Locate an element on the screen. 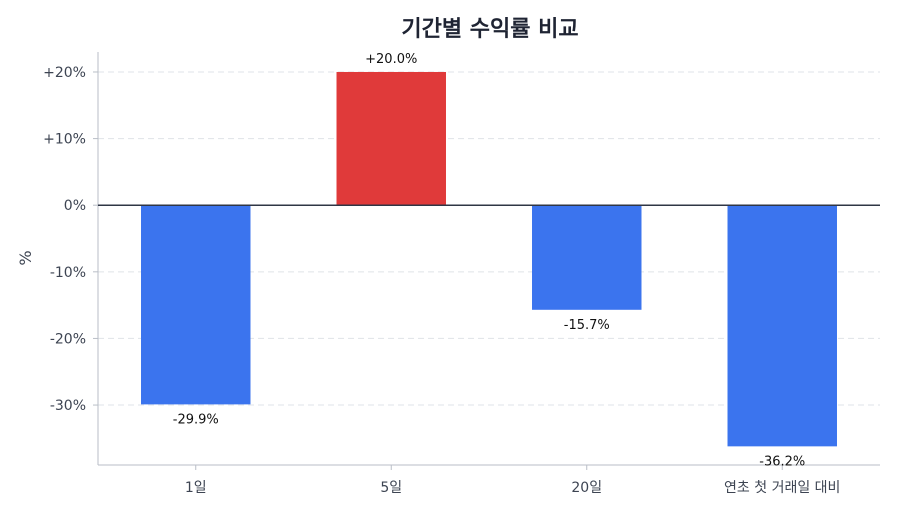 The width and height of the screenshot is (900, 514). y-tick-label: -20% is located at coordinates (68, 339).